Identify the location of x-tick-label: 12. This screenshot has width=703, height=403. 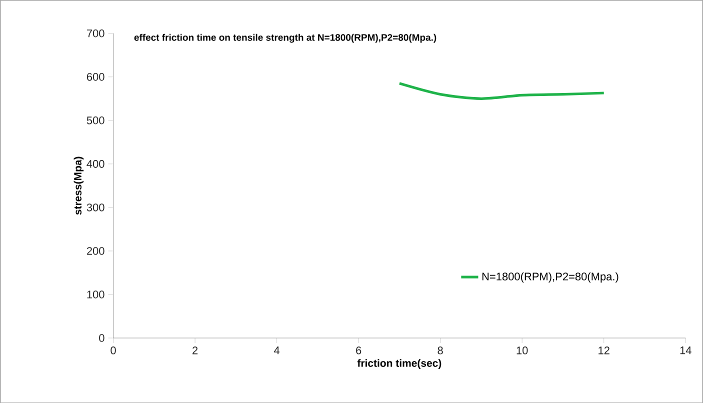
(604, 350).